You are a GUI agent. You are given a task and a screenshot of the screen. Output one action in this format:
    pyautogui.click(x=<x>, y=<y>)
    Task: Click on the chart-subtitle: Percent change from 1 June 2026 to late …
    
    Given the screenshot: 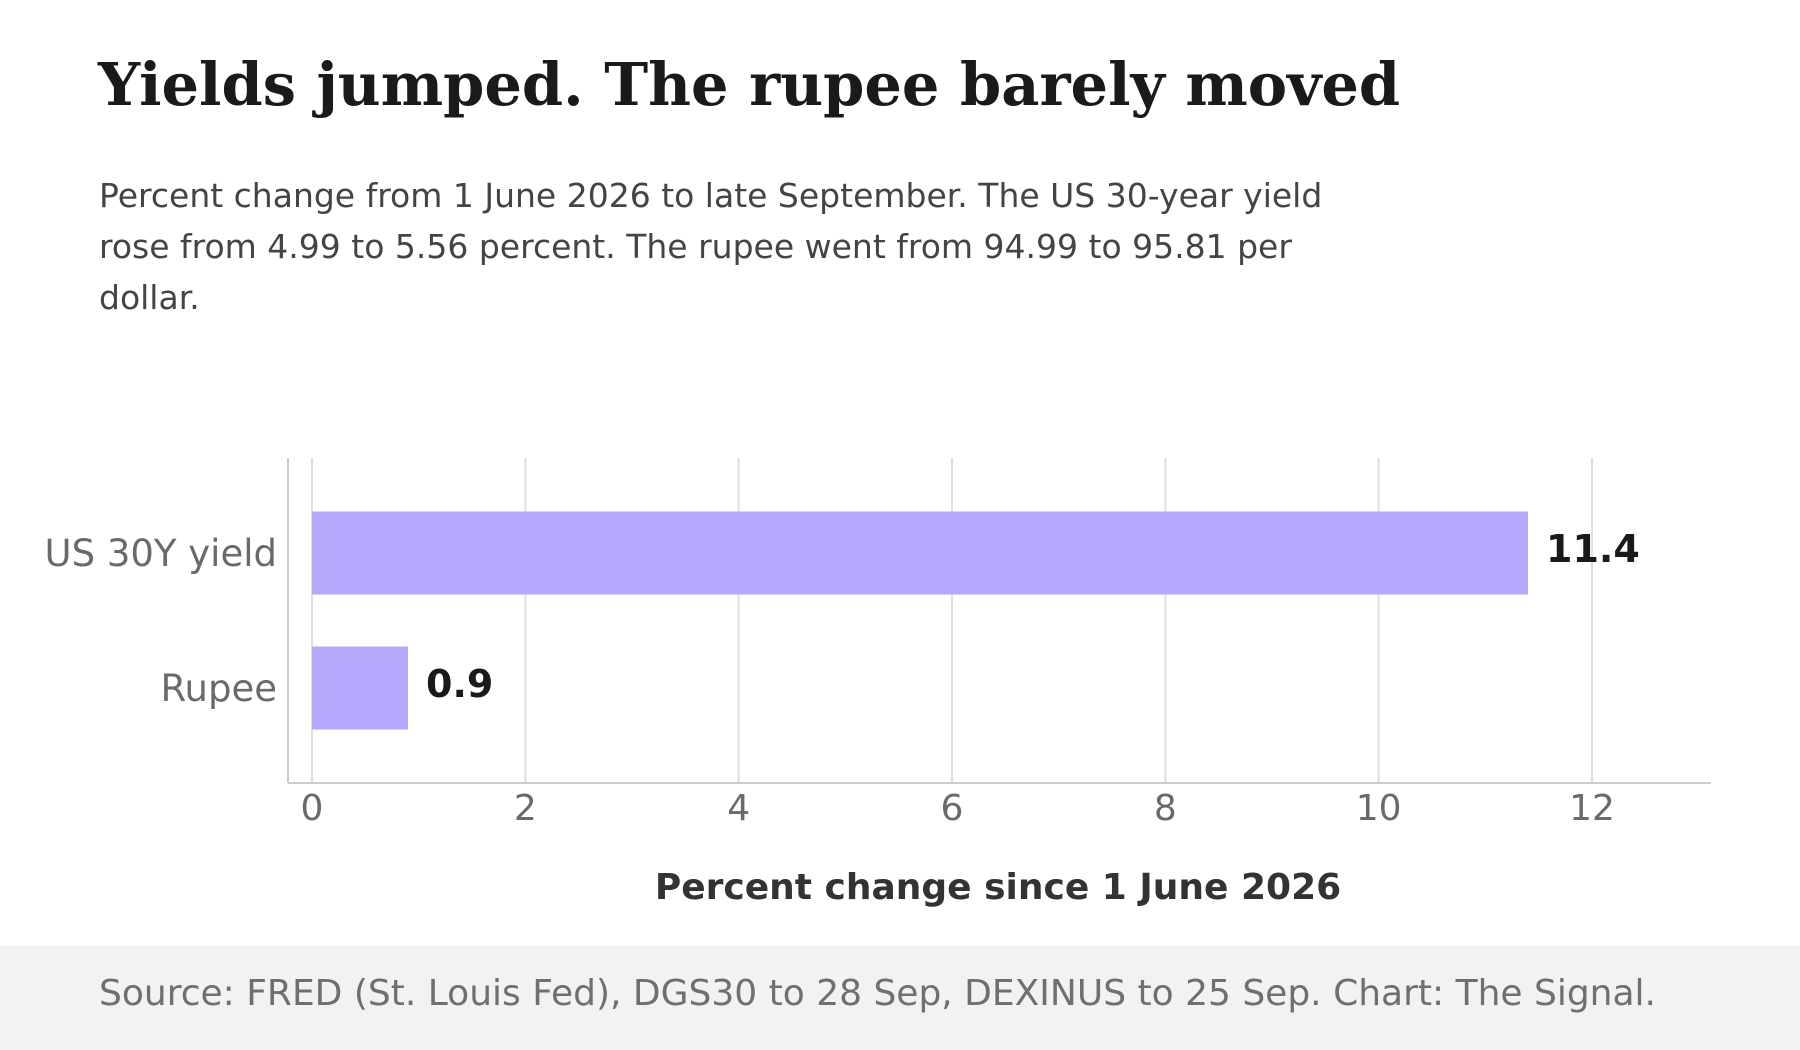 What is the action you would take?
    pyautogui.click(x=711, y=246)
    